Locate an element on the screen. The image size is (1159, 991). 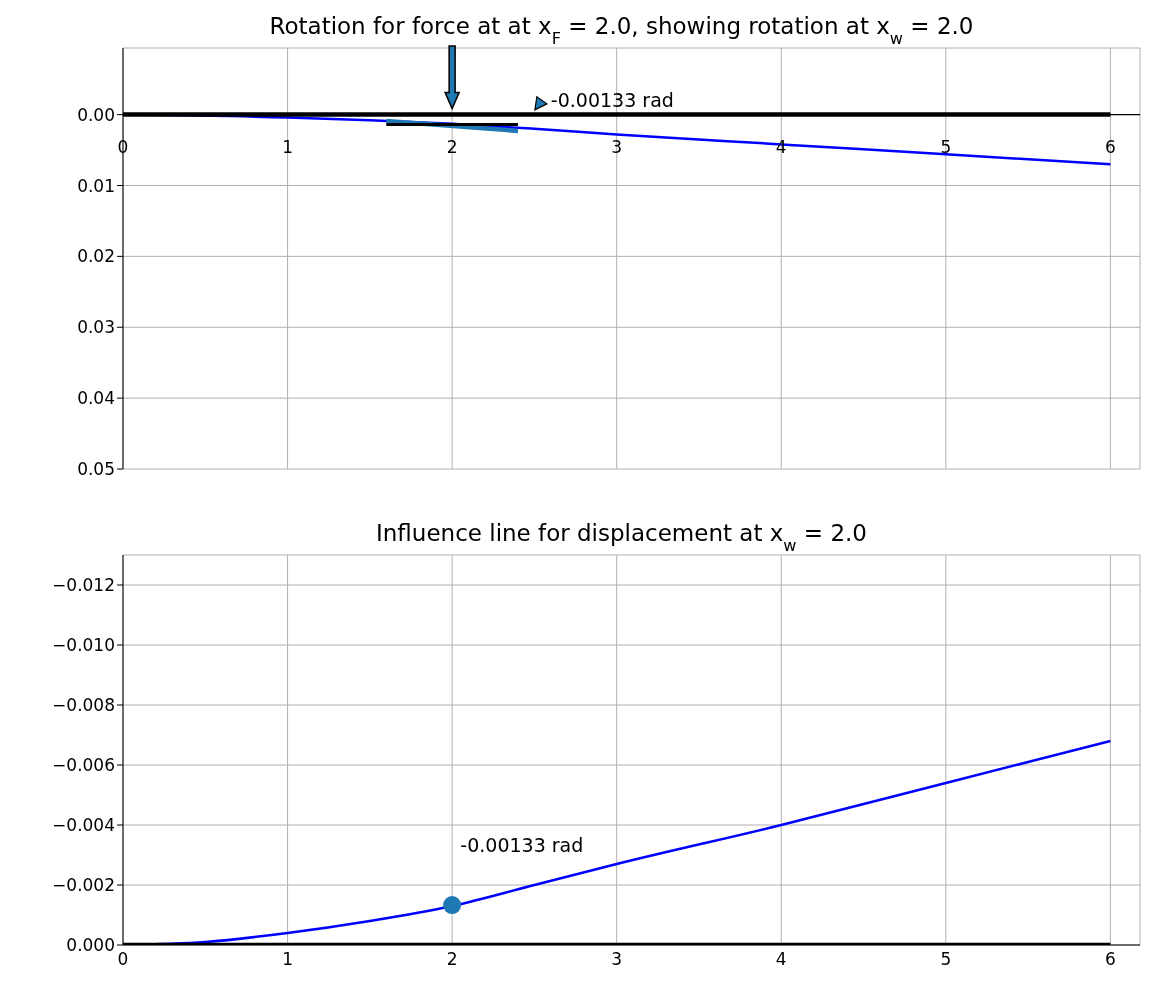
y-tick-label: −0.004 is located at coordinates (83, 825).